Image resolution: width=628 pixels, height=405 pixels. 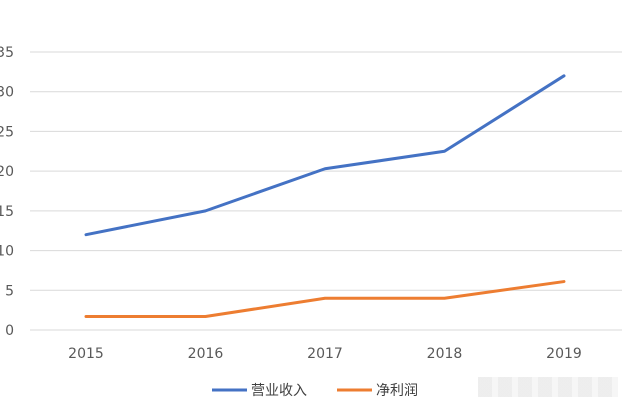 What do you see at coordinates (445, 354) in the screenshot?
I see `x-tick-label: 2018` at bounding box center [445, 354].